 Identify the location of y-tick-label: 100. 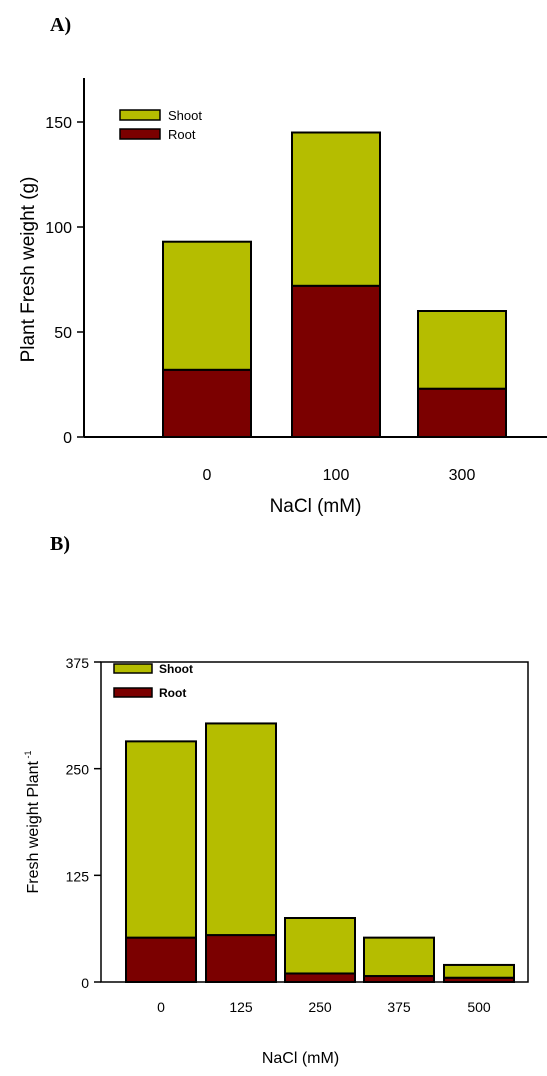
(58, 228).